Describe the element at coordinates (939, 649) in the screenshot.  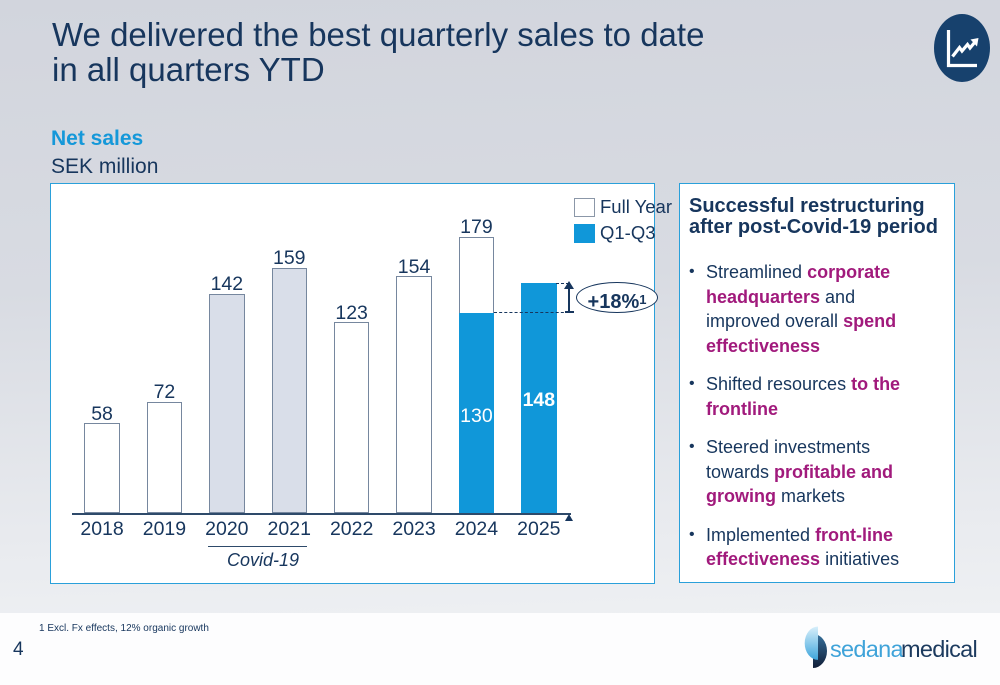
I see `svg-text: medical` at that location.